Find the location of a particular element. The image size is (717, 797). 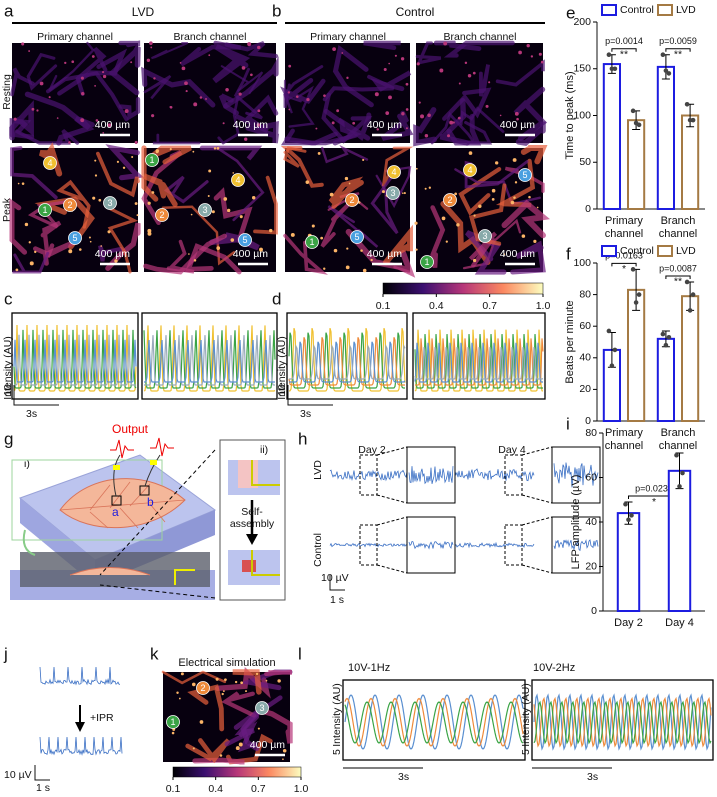

arrow is located at coordinates (29, 542).